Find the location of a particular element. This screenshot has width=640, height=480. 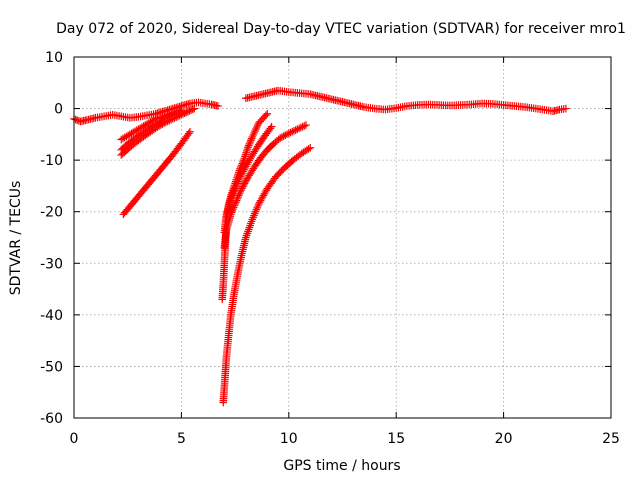

y-axis-label: SDTVAR / TECUs is located at coordinates (16, 238).